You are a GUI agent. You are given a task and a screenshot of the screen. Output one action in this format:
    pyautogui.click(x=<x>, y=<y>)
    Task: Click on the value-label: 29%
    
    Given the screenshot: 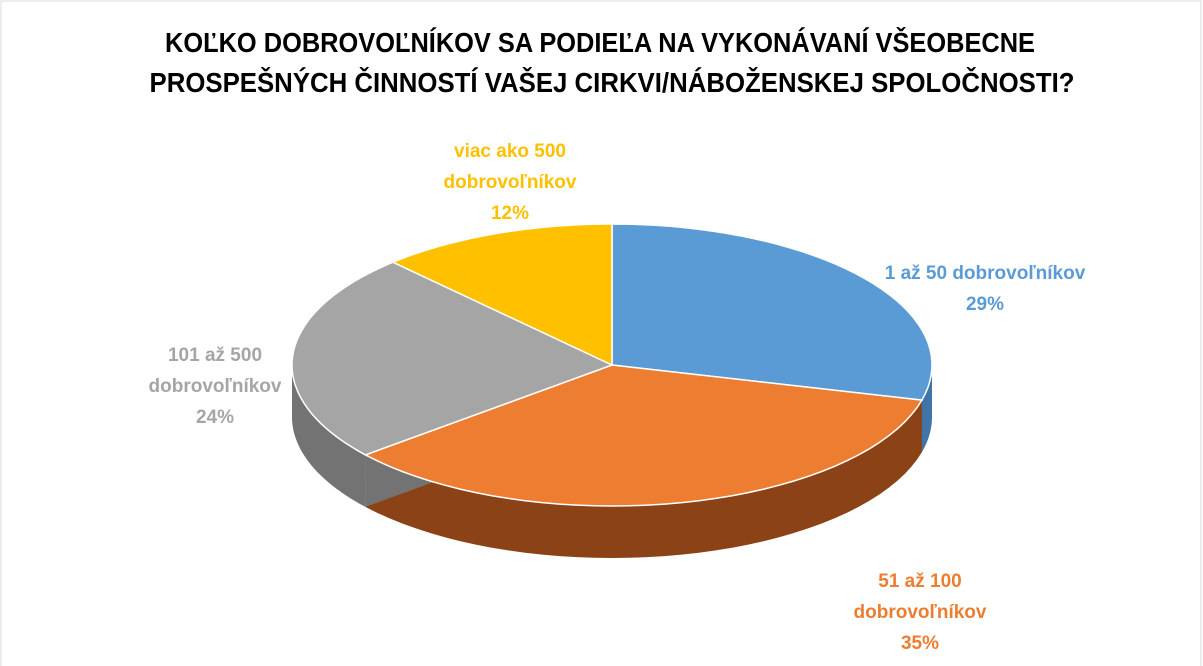 What is the action you would take?
    pyautogui.click(x=985, y=304)
    